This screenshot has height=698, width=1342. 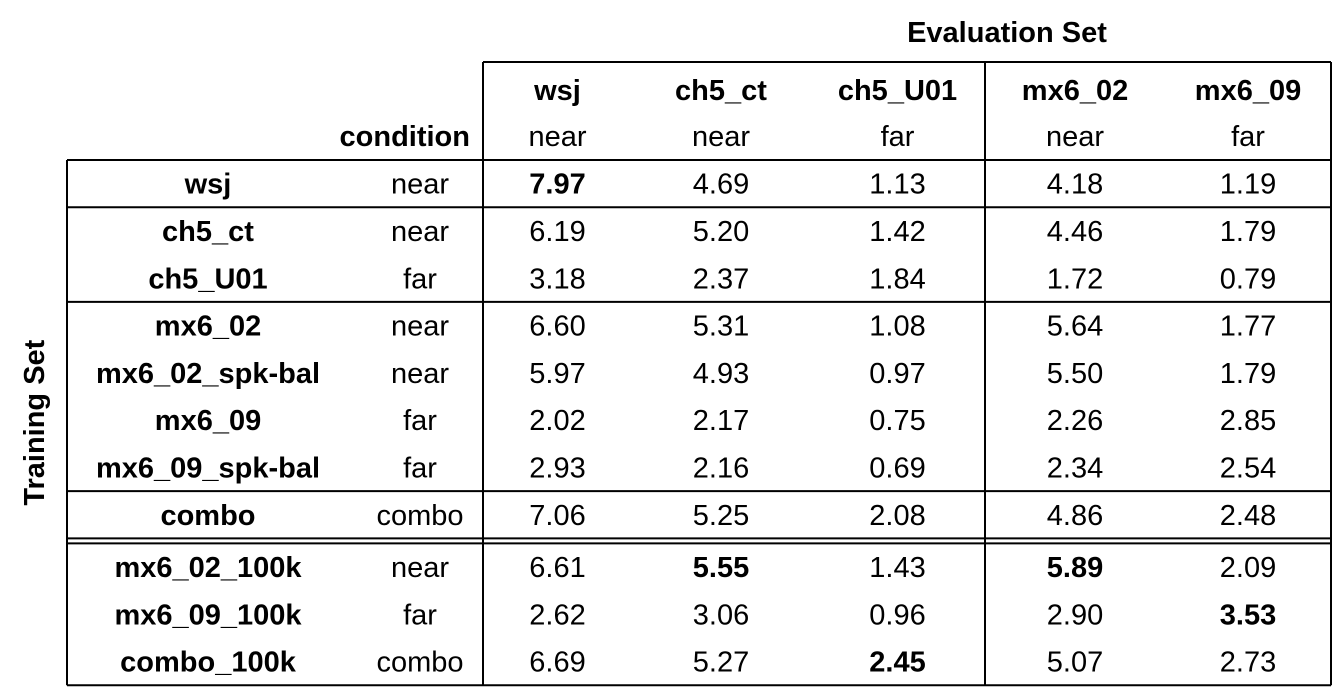 What do you see at coordinates (721, 232) in the screenshot?
I see `cell-ch5_ct-ch5_ct: 5.20` at bounding box center [721, 232].